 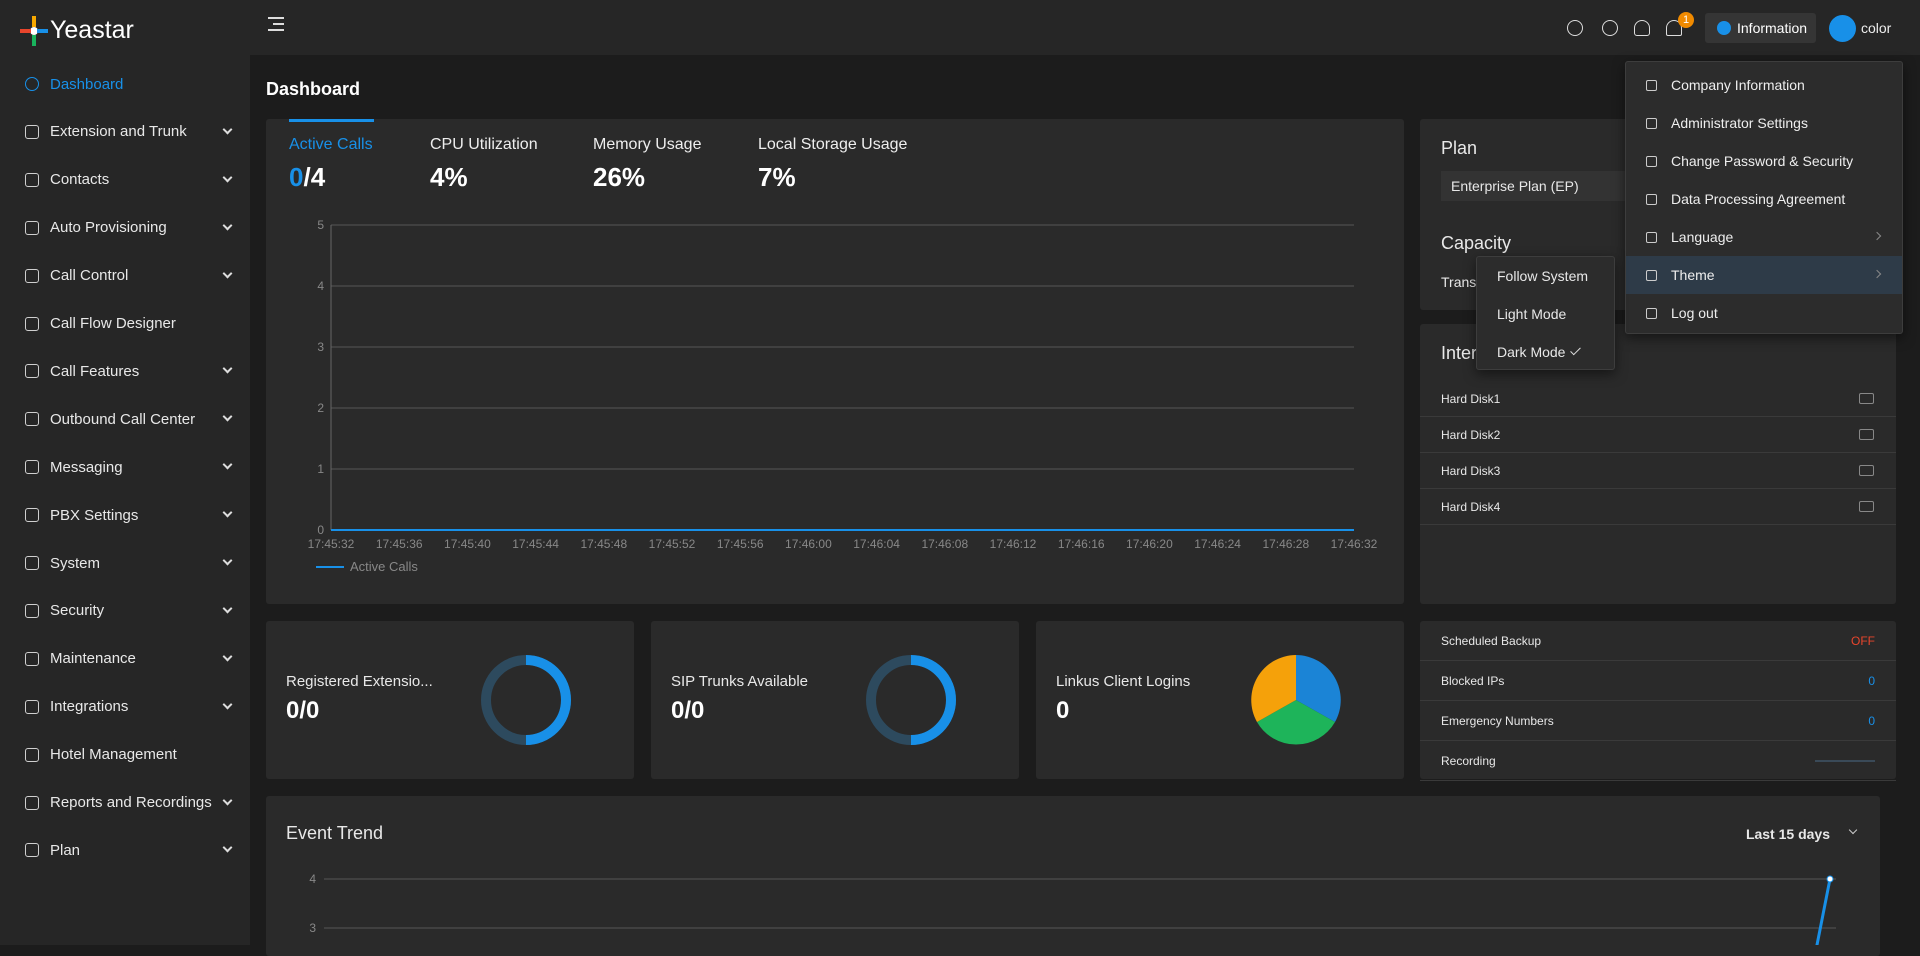 What do you see at coordinates (1642, 28) in the screenshot?
I see `upload-icon` at bounding box center [1642, 28].